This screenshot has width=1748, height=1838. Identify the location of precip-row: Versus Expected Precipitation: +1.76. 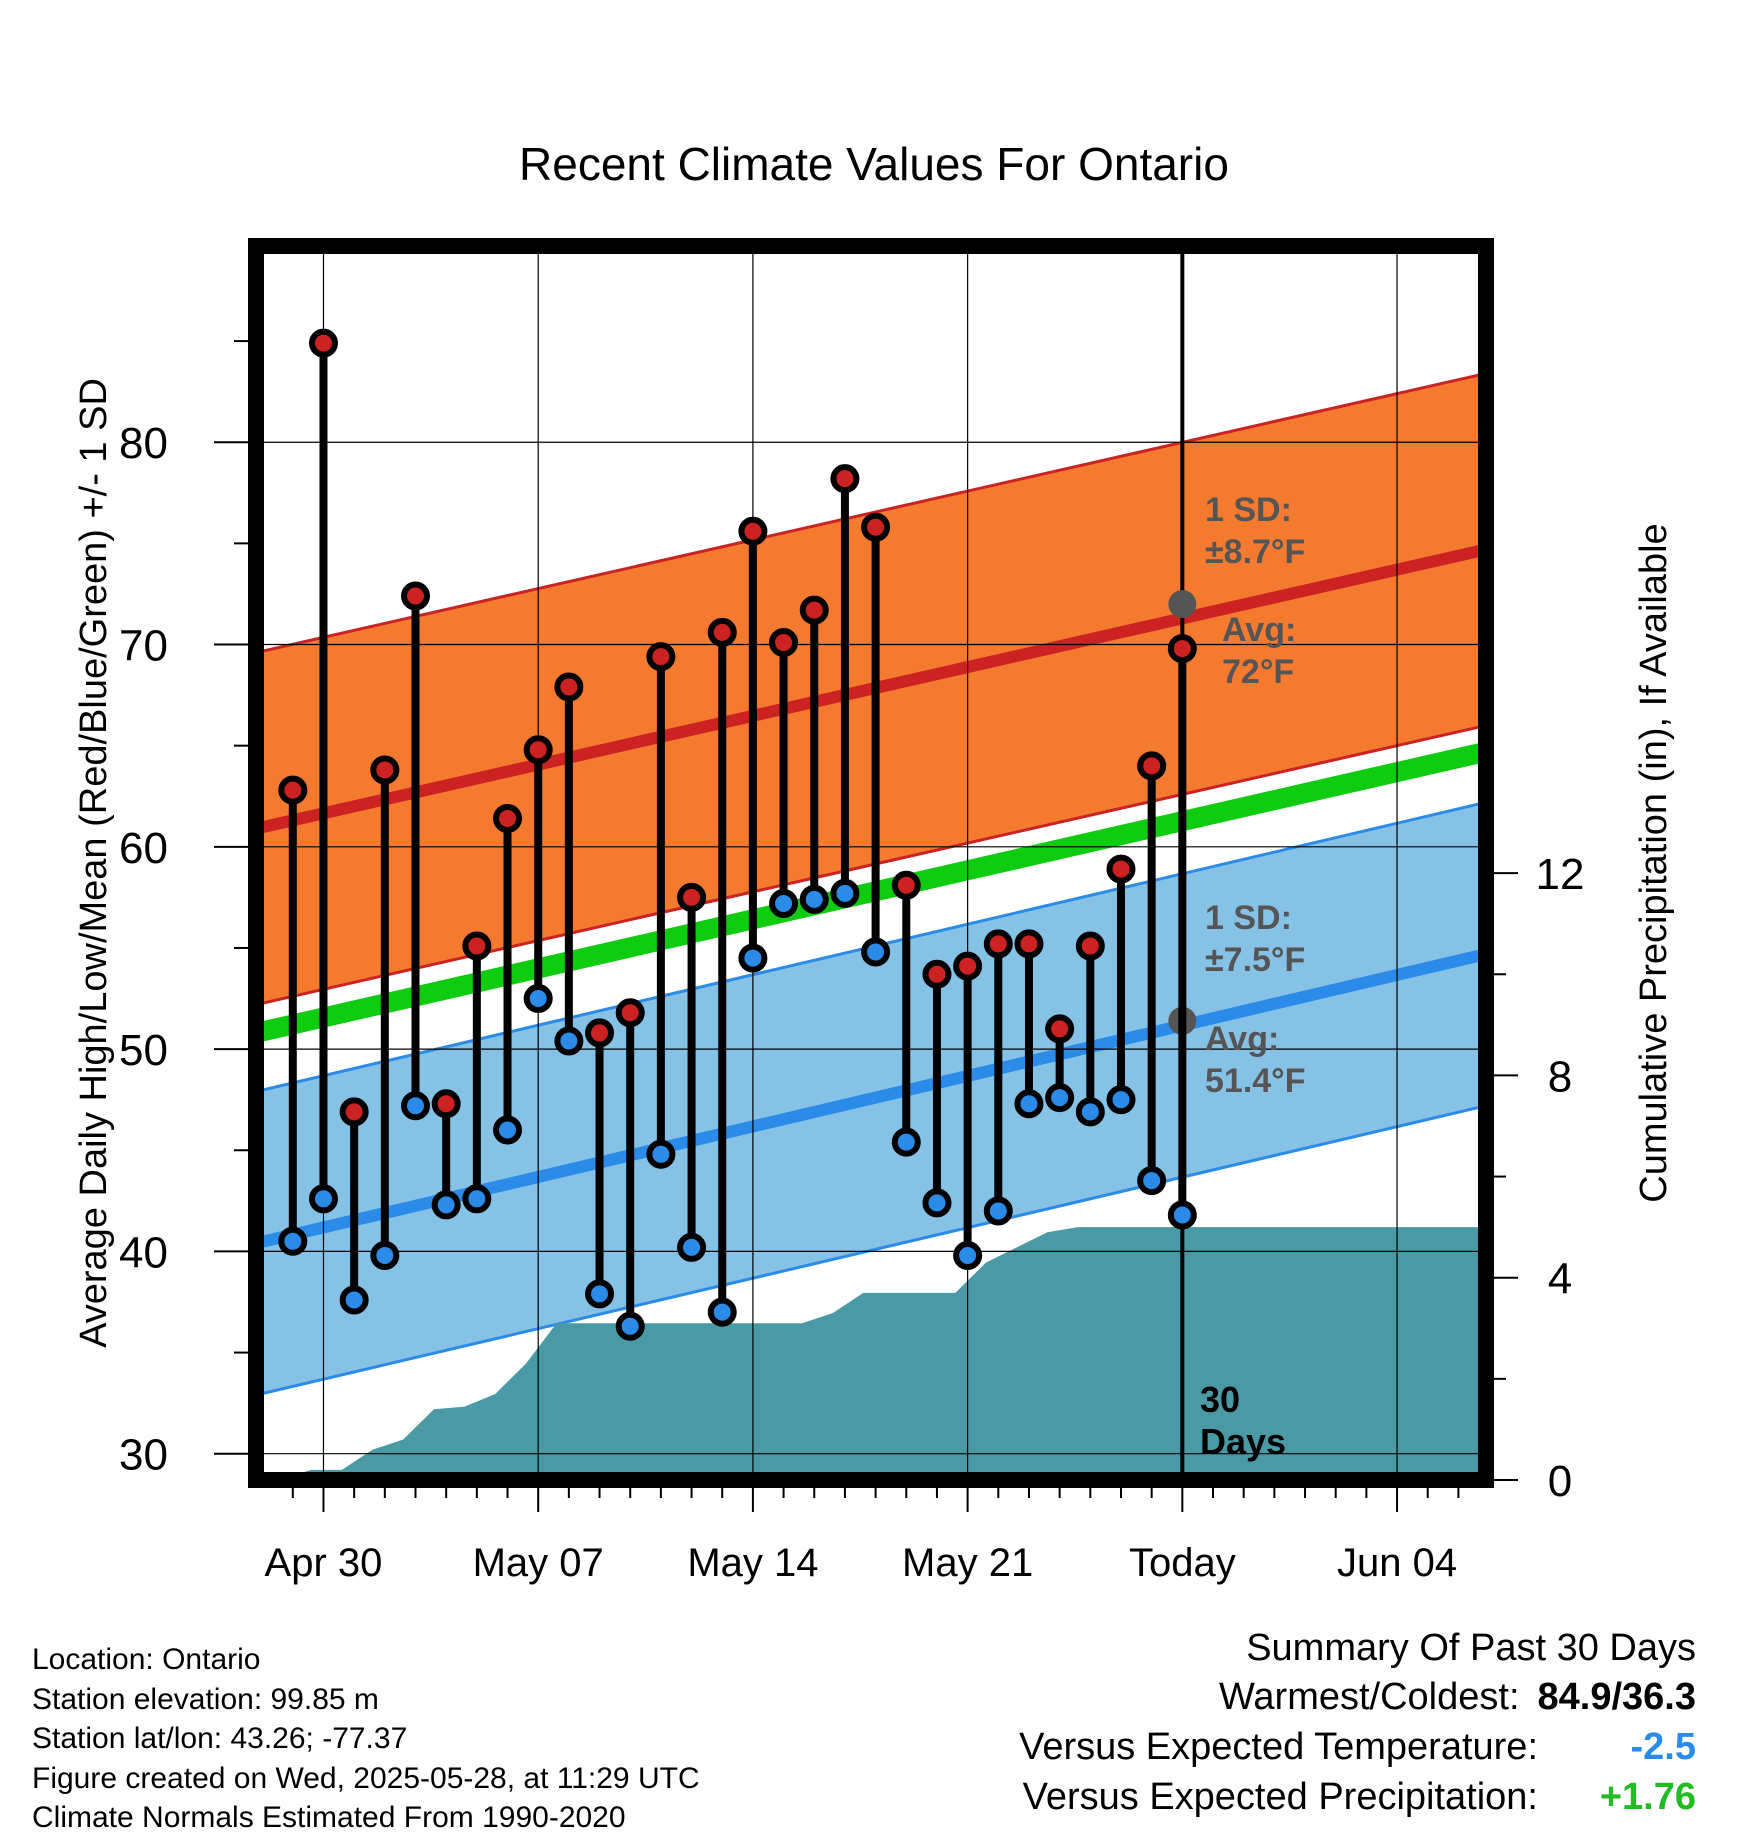
(1246, 1797).